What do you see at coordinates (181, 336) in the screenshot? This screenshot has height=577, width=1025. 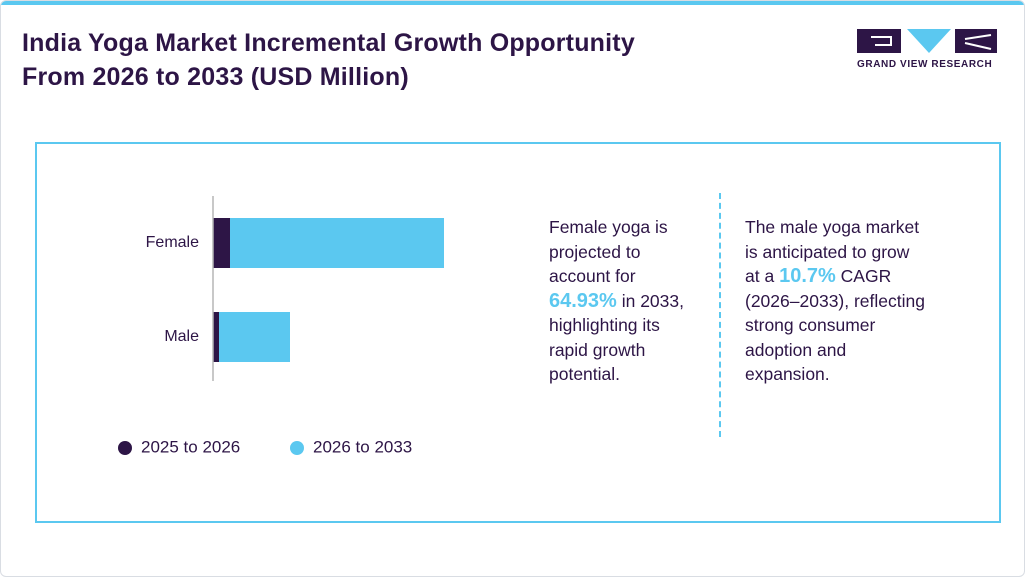 I see `category-label: Male` at bounding box center [181, 336].